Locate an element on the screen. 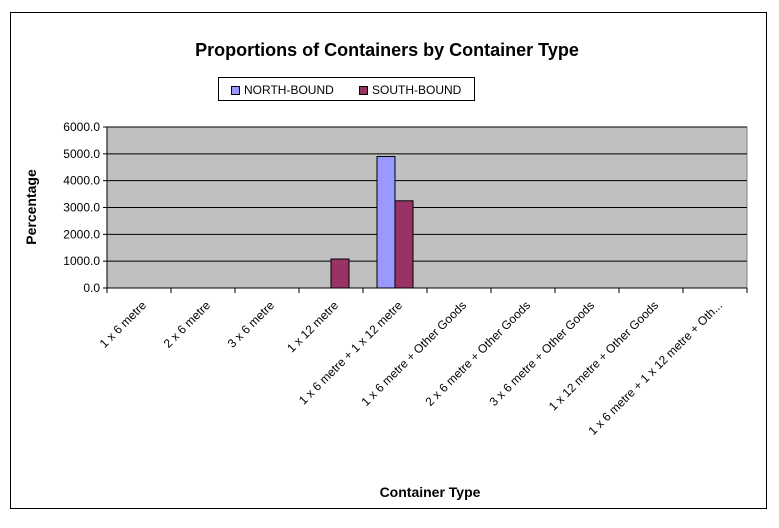 The height and width of the screenshot is (528, 779). y-tick-label: 6000.0 is located at coordinates (81, 127).